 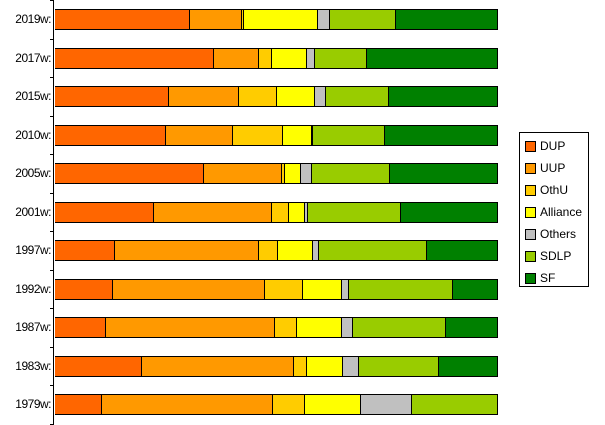 I want to click on chart-legend: DUP UUP OthU Alliance Others SDLP SF, so click(x=554, y=209).